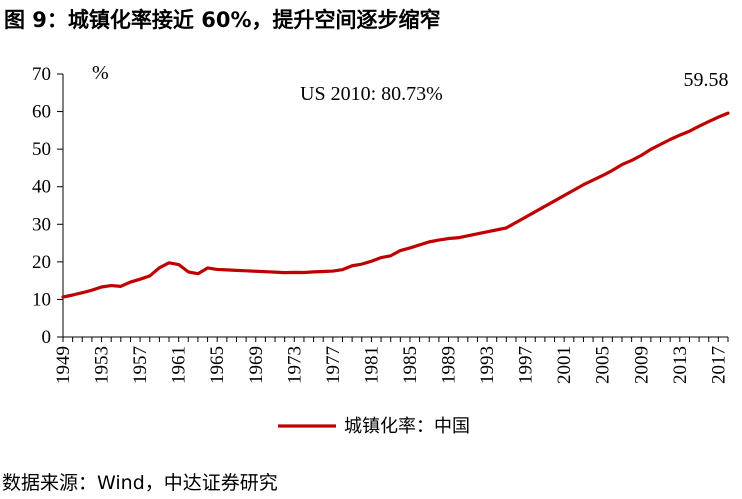 The height and width of the screenshot is (499, 742). I want to click on y-tick-label: 50, so click(41, 149).